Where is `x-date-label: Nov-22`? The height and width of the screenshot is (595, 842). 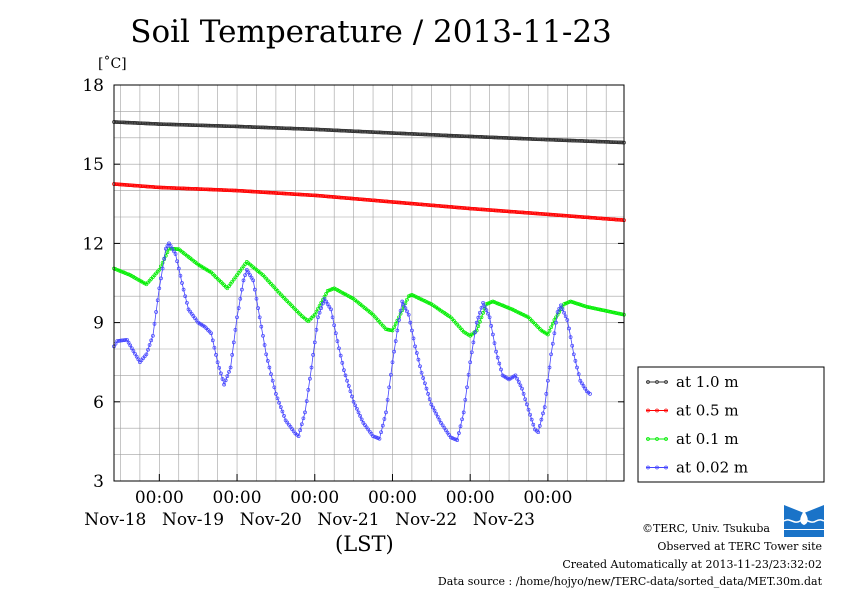 x-date-label: Nov-22 is located at coordinates (426, 520).